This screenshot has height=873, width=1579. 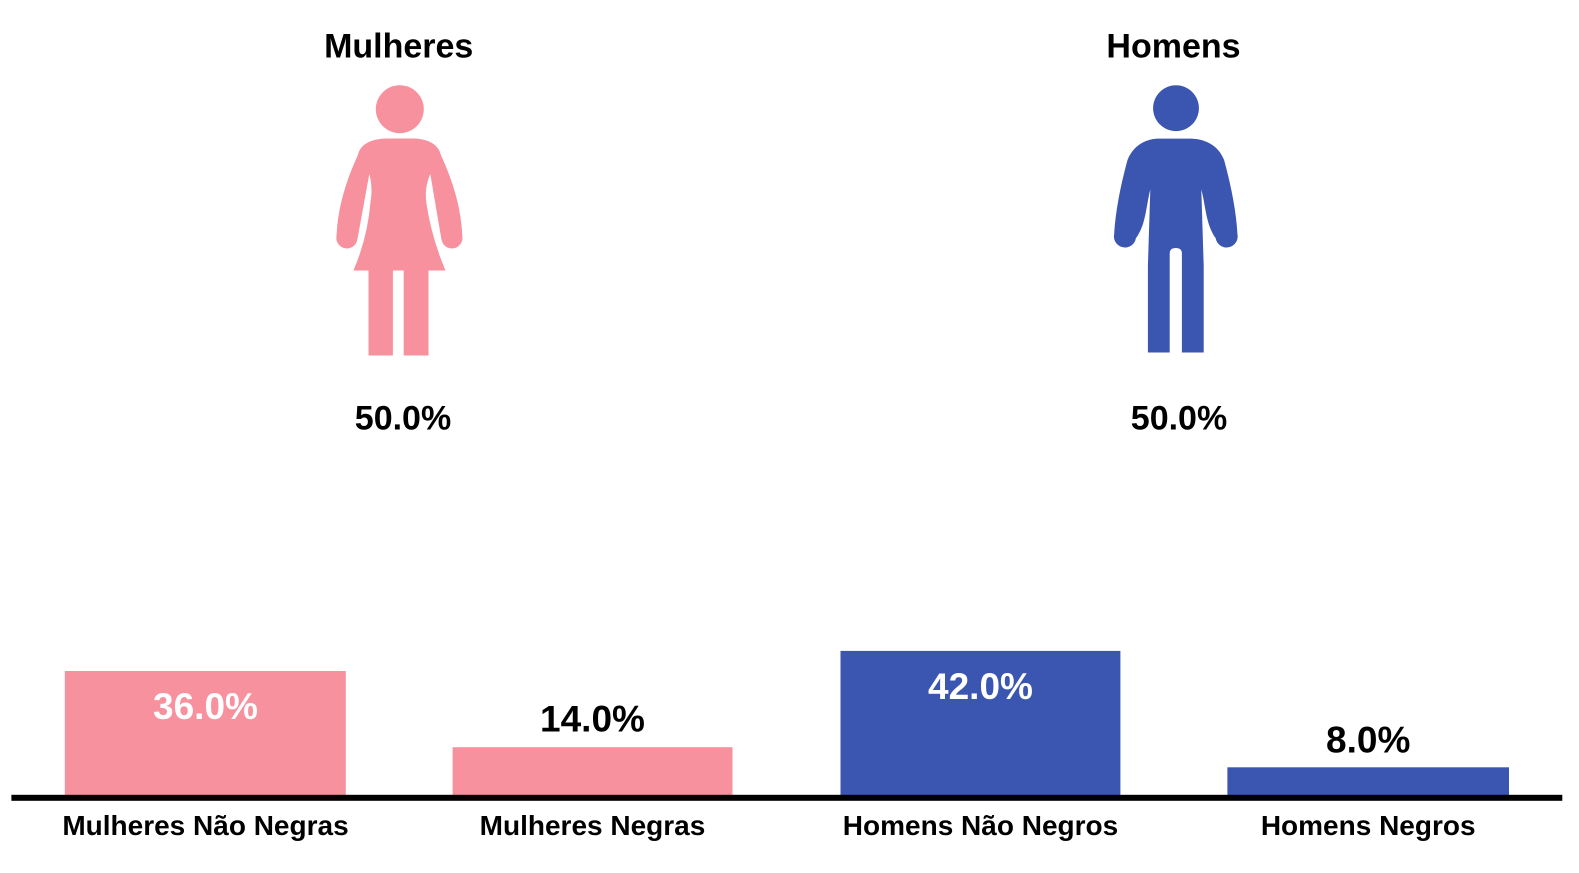 I want to click on svg-text: Mulheres Não Negras, so click(x=205, y=825).